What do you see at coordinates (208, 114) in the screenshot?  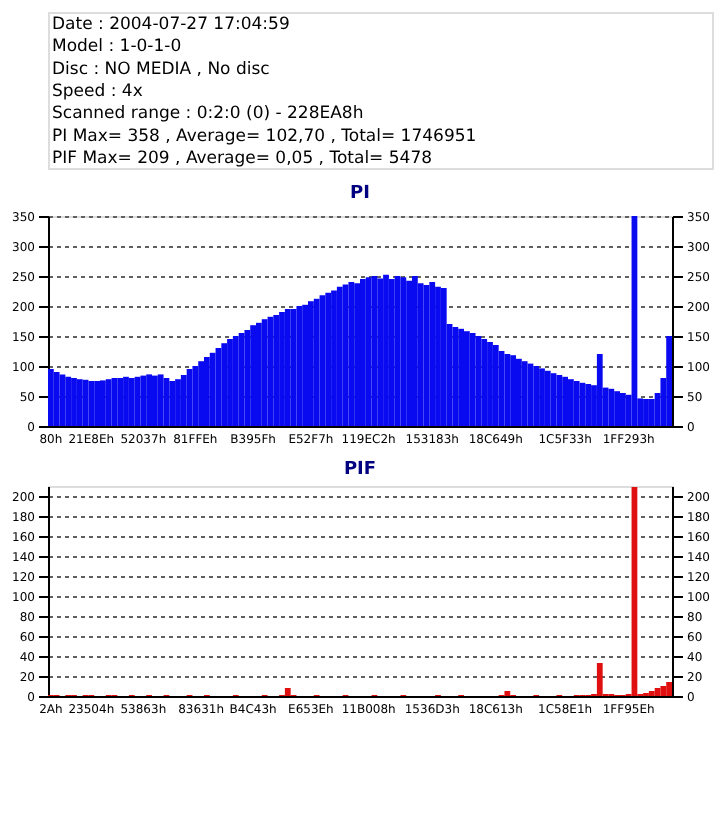 I see `text: Scanned range : 0:2:0 (0) - 228EA8h` at bounding box center [208, 114].